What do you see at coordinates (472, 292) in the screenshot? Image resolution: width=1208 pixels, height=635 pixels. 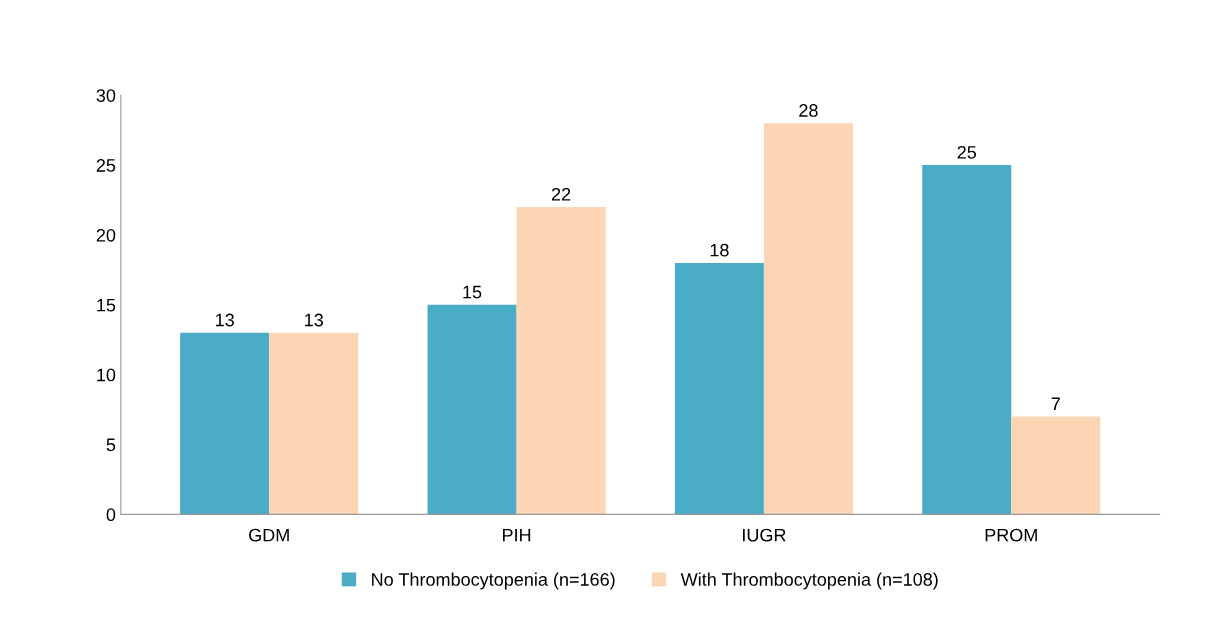 I see `data-label: 15` at bounding box center [472, 292].